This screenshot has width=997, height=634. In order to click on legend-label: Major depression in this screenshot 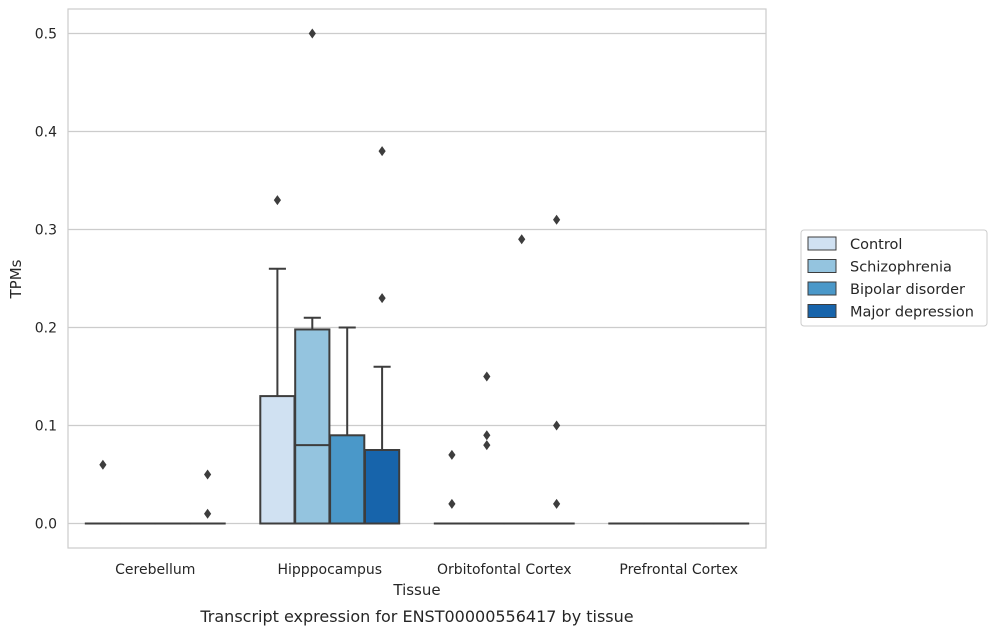, I will do `click(912, 313)`.